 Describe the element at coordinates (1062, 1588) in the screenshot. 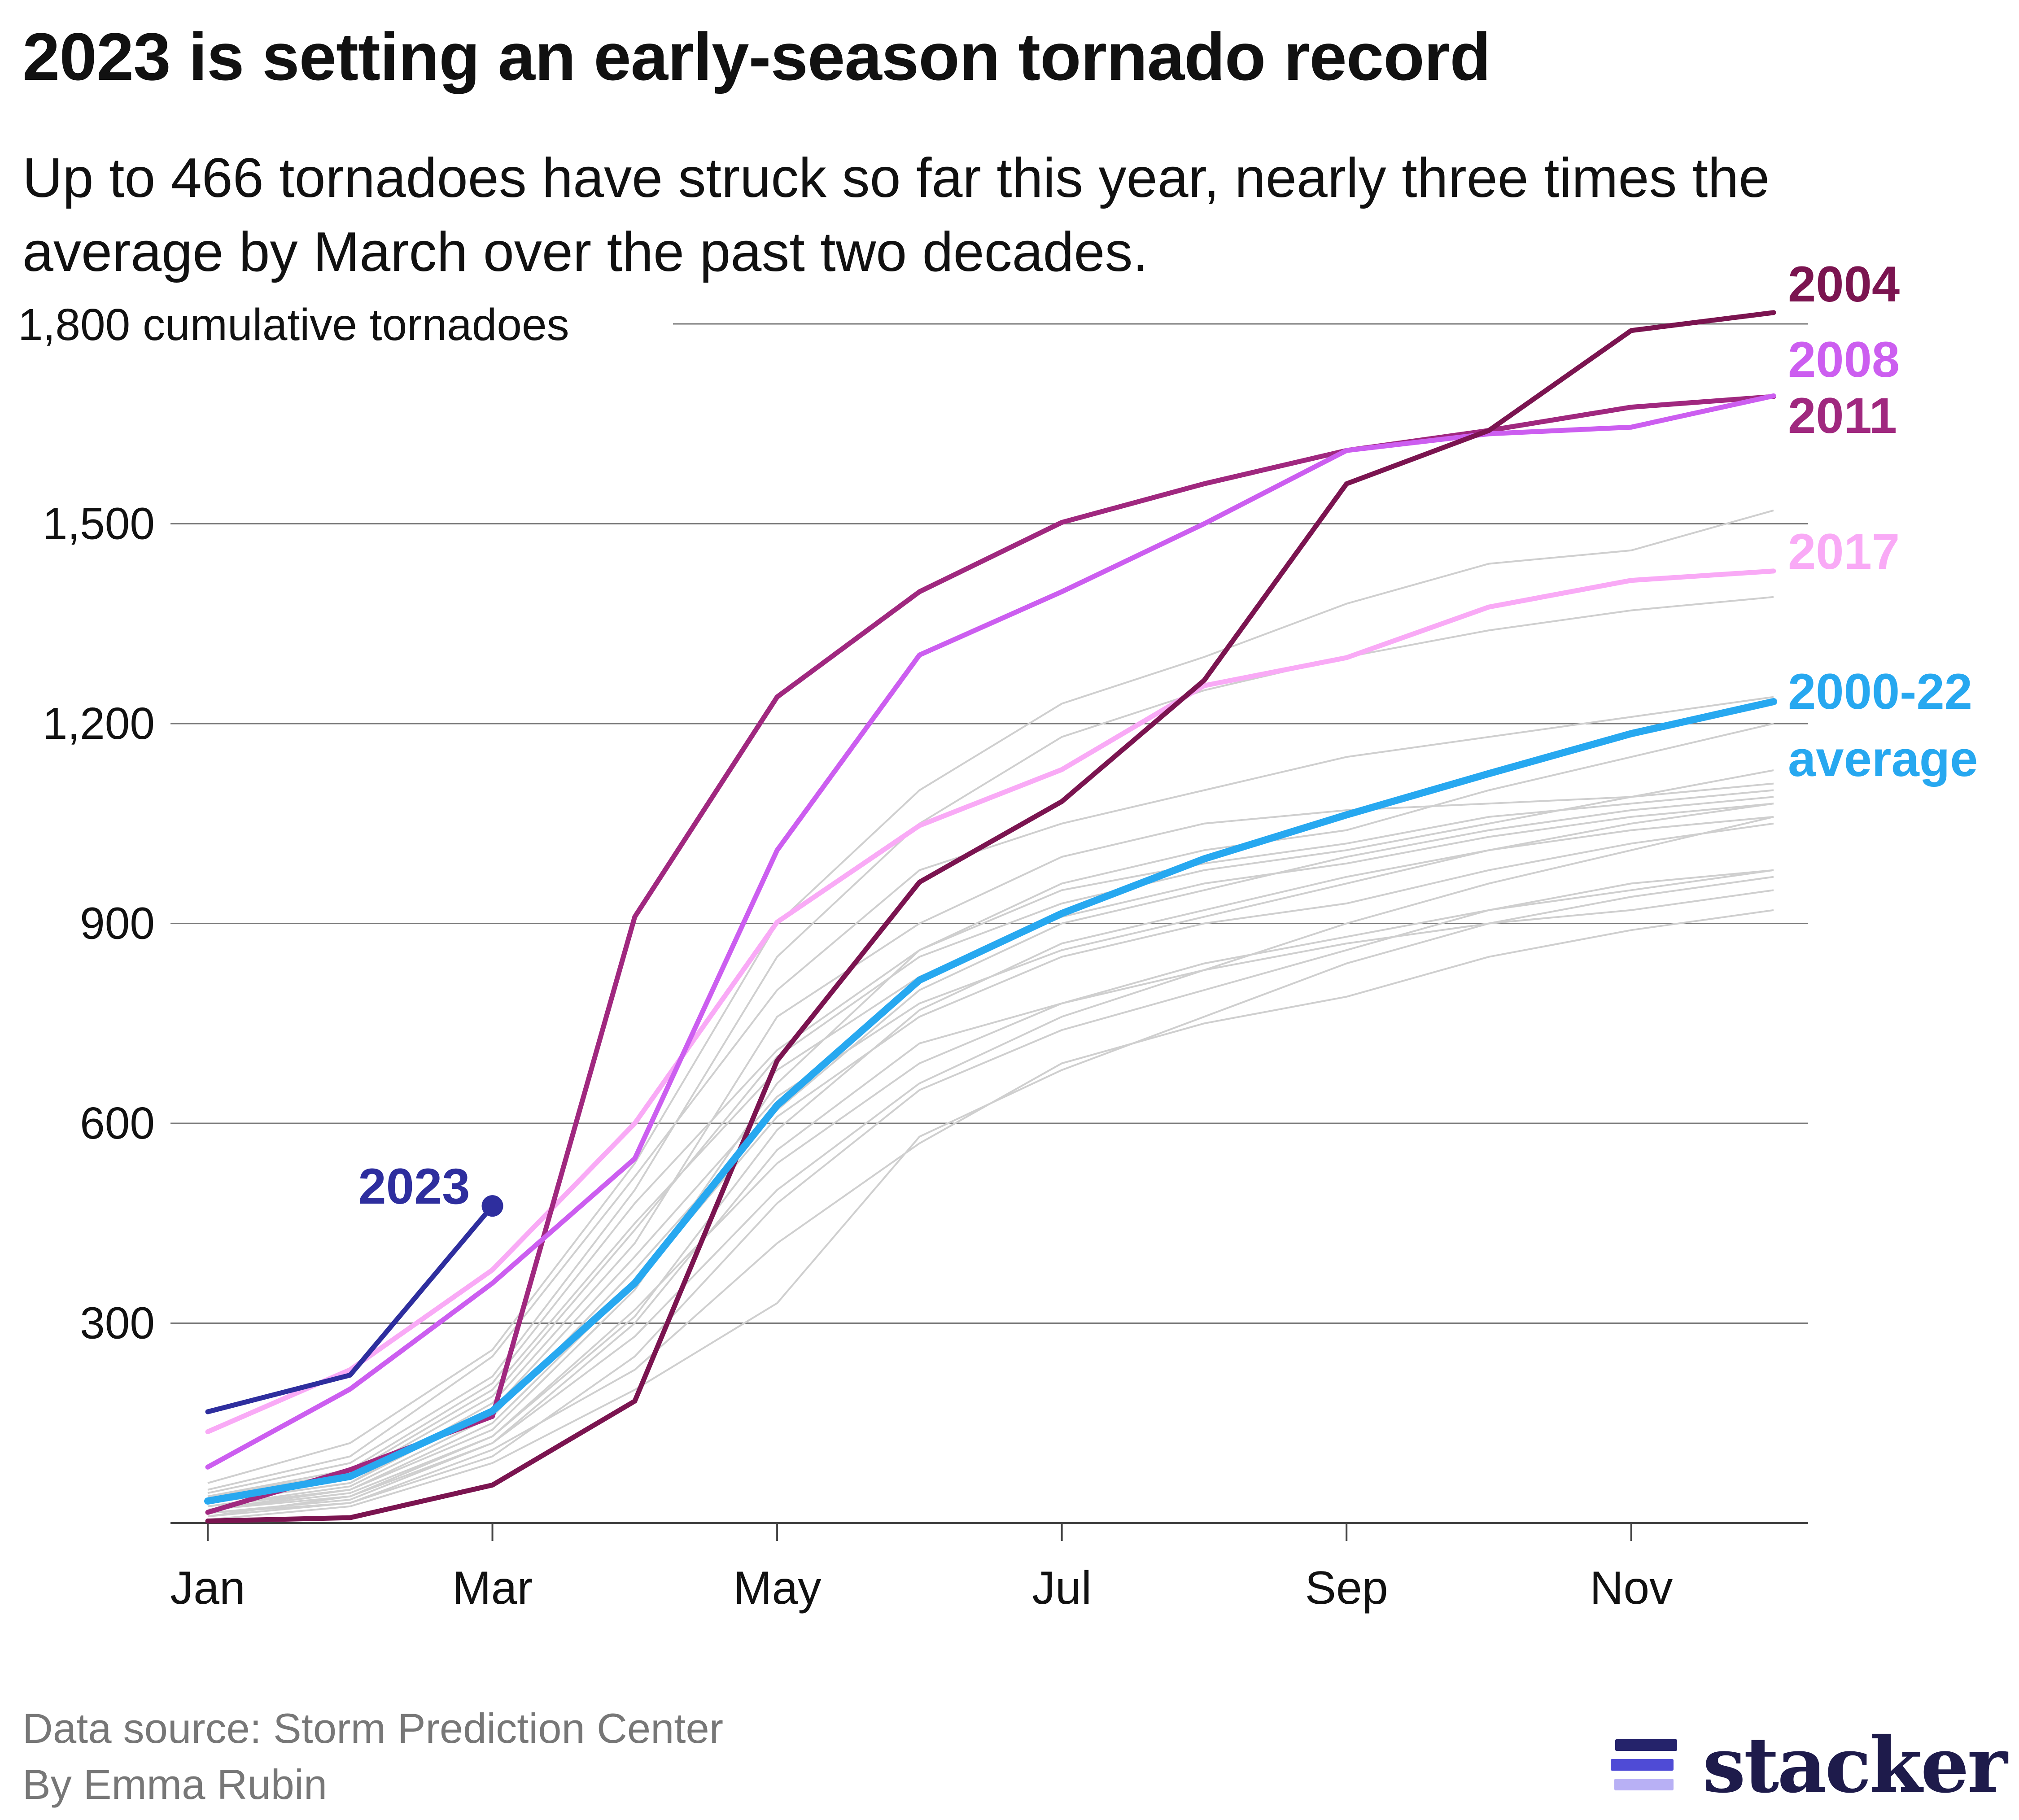

I see `x-tick-label: Jul` at that location.